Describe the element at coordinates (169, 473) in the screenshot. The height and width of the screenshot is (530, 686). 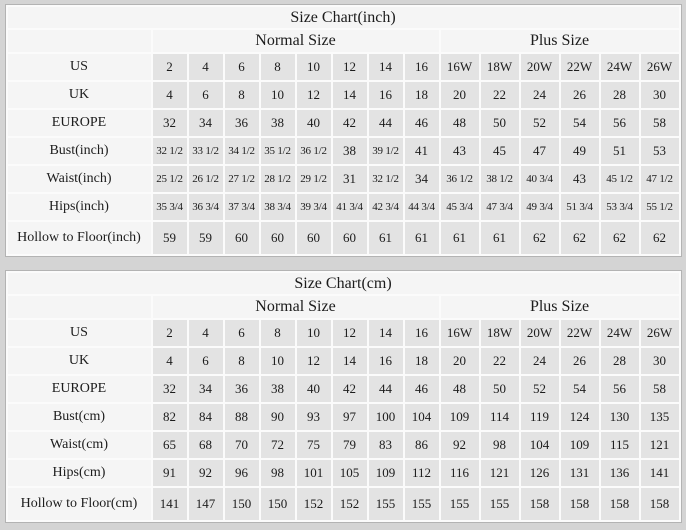
I see `size-value-cell: 91` at that location.